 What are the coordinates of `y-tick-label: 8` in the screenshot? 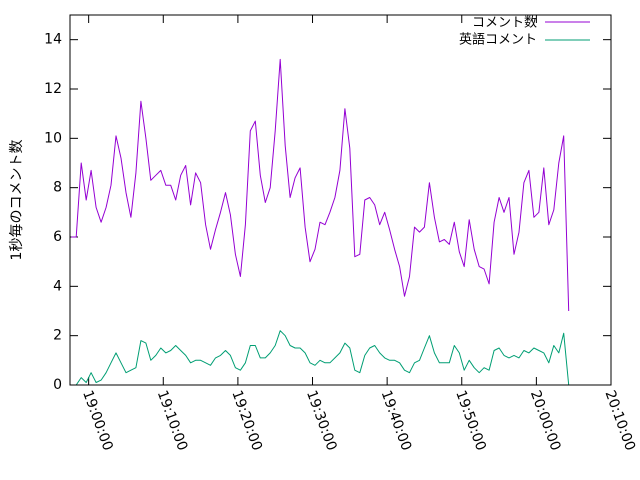 It's located at (57, 188).